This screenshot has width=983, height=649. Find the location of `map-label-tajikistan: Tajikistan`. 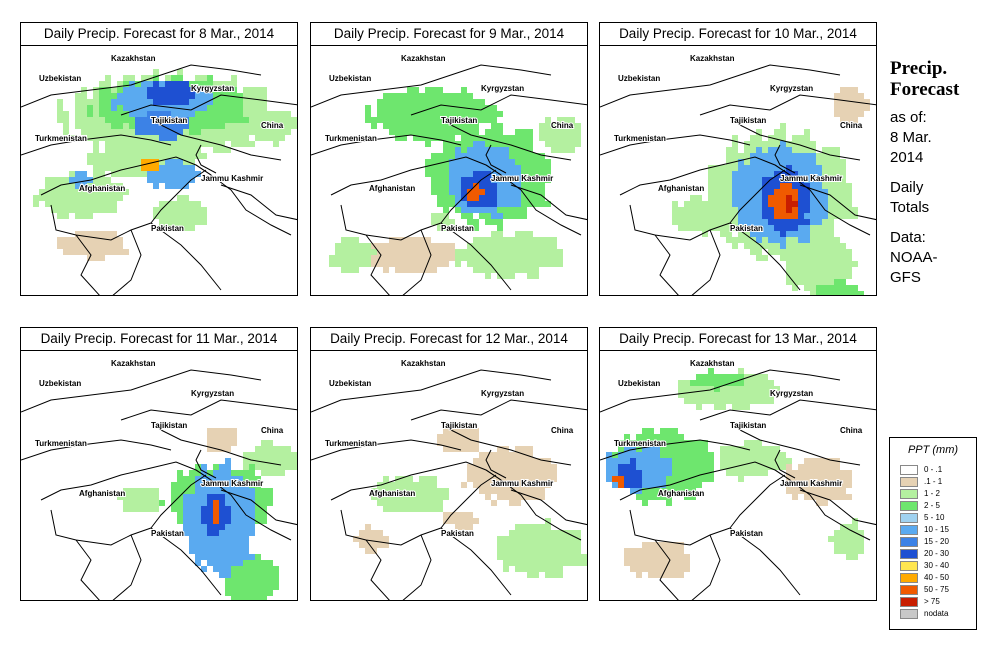

map-label-tajikistan: Tajikistan is located at coordinates (748, 425).